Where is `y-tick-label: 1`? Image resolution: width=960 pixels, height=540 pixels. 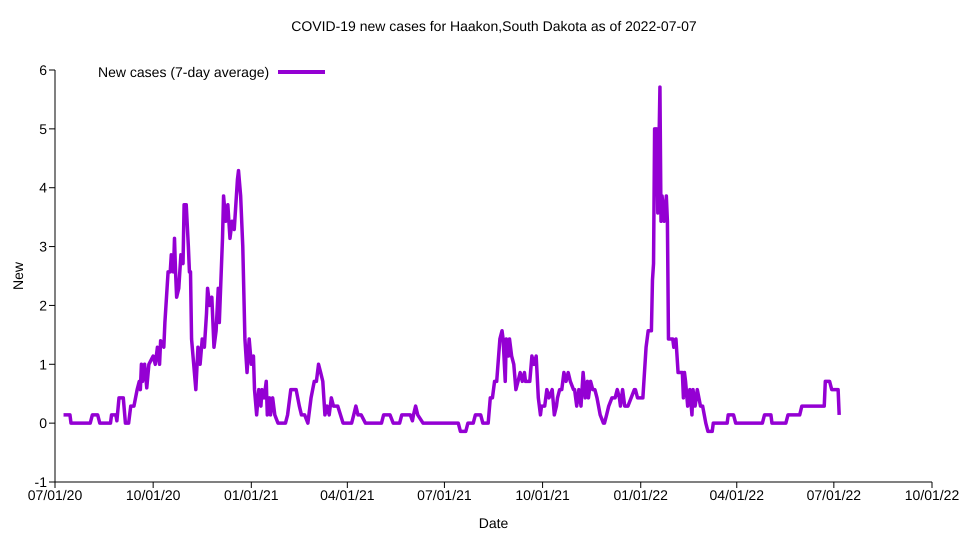 y-tick-label: 1 is located at coordinates (43, 364).